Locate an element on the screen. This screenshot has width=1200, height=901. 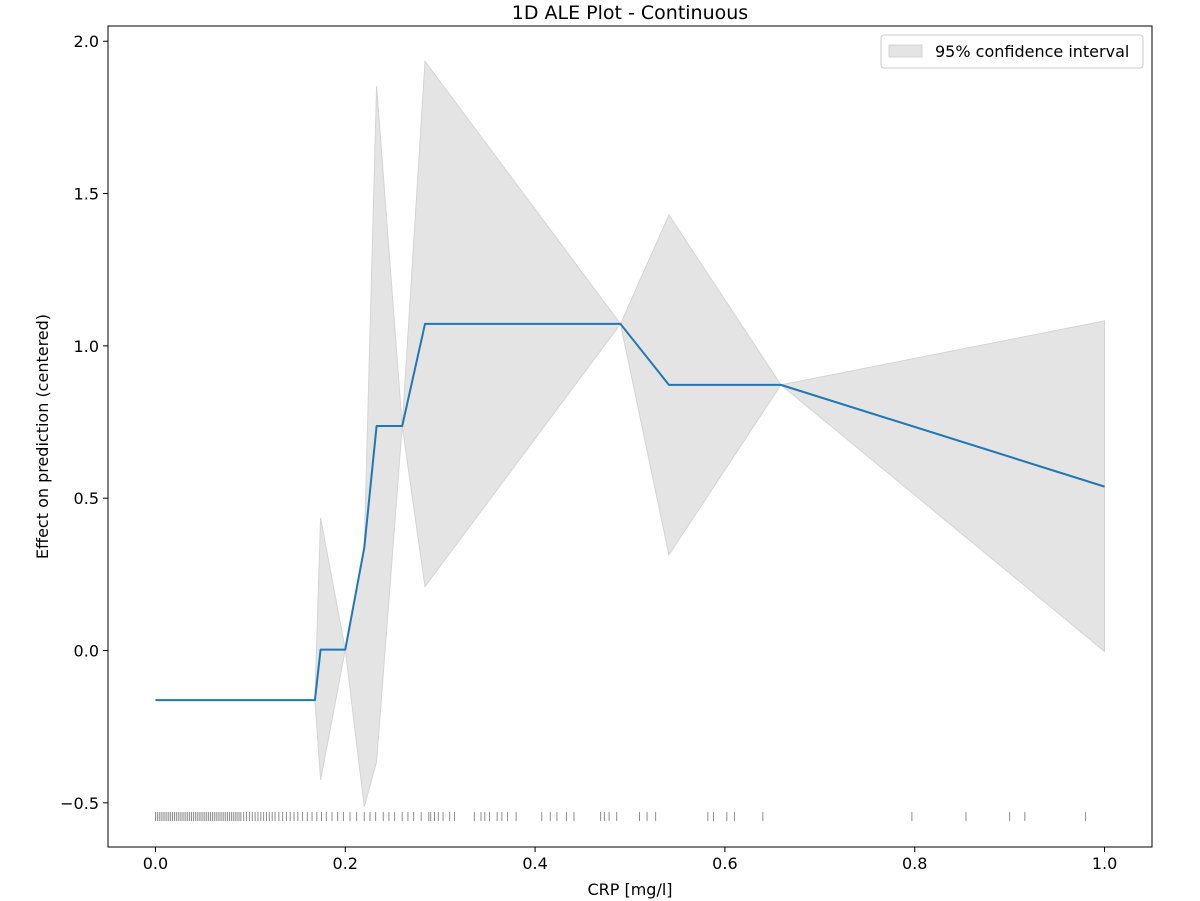
y-axis: −0.5 0.0 0.5 1.0 1.5 2.0 is located at coordinates (84, 422).